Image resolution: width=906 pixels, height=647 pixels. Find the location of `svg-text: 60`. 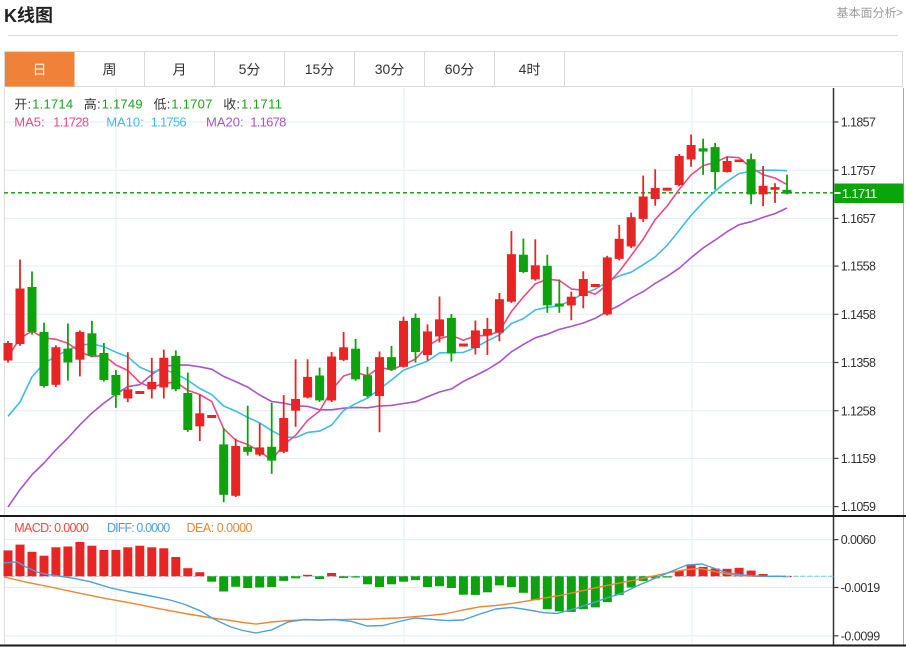

svg-text: 60 is located at coordinates (453, 69).